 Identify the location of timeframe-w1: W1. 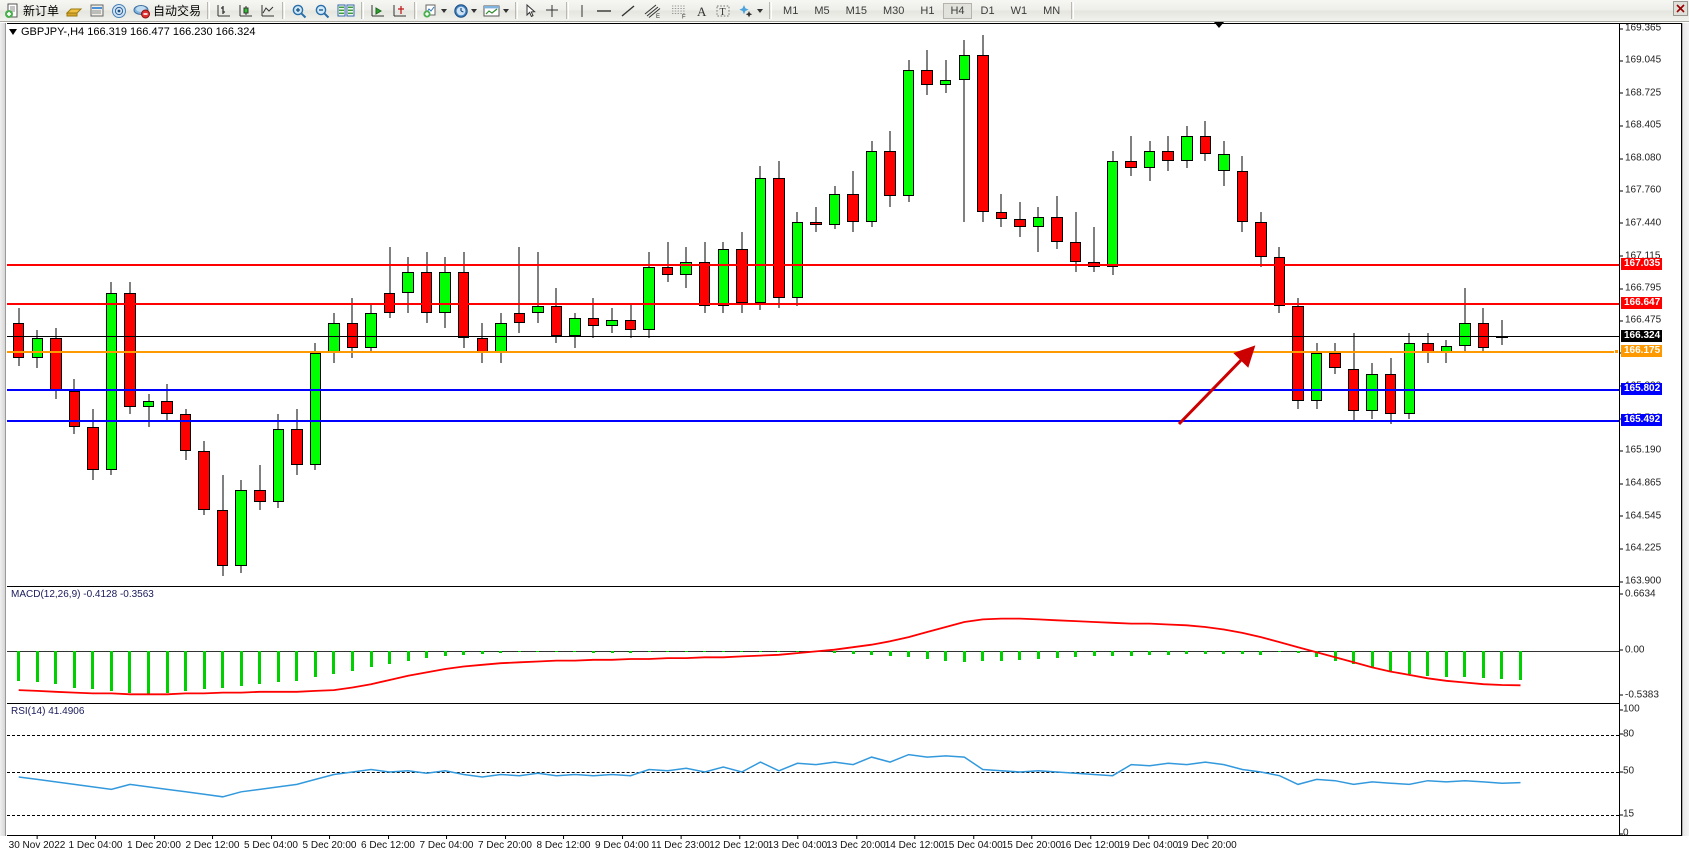
(1019, 10).